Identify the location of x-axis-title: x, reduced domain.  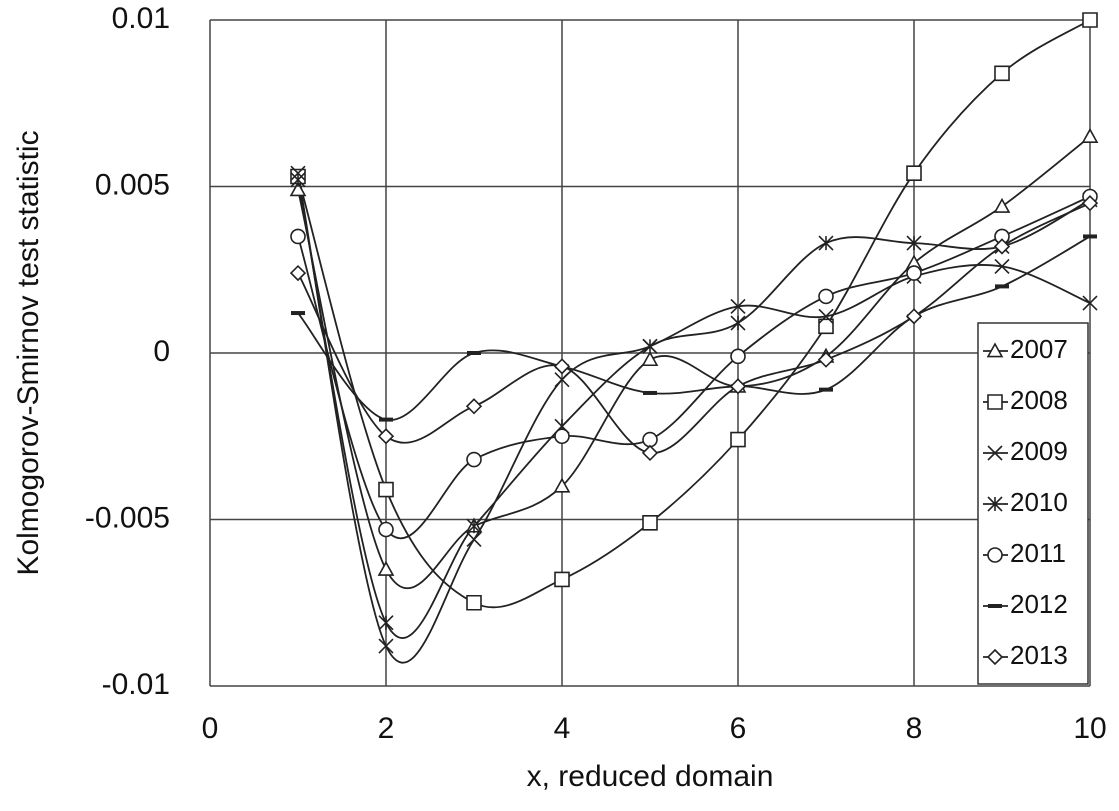
(650, 776).